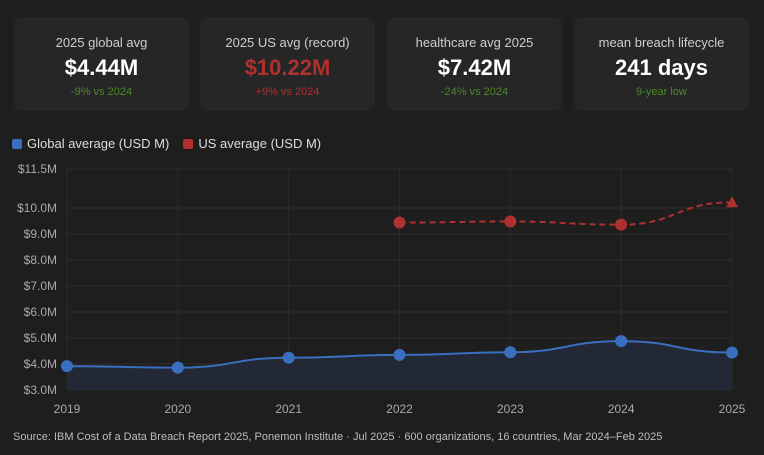  Describe the element at coordinates (101, 67) in the screenshot. I see `kpi-value: $4.44M` at that location.